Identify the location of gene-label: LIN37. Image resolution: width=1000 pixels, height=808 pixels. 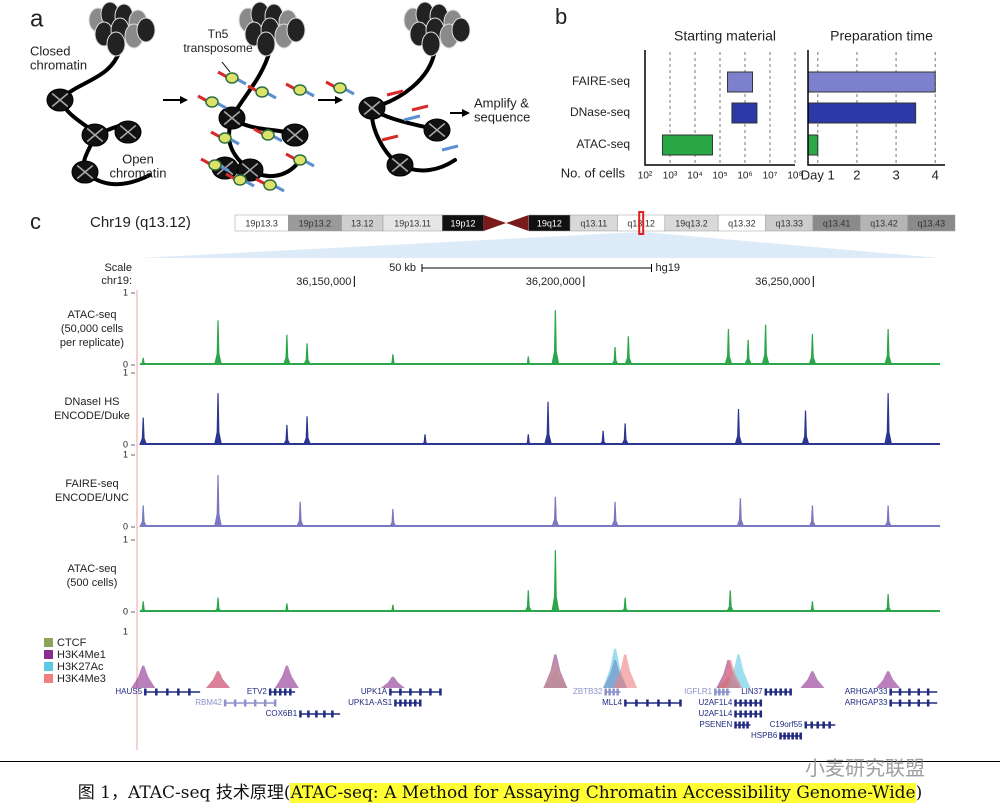
(752, 691).